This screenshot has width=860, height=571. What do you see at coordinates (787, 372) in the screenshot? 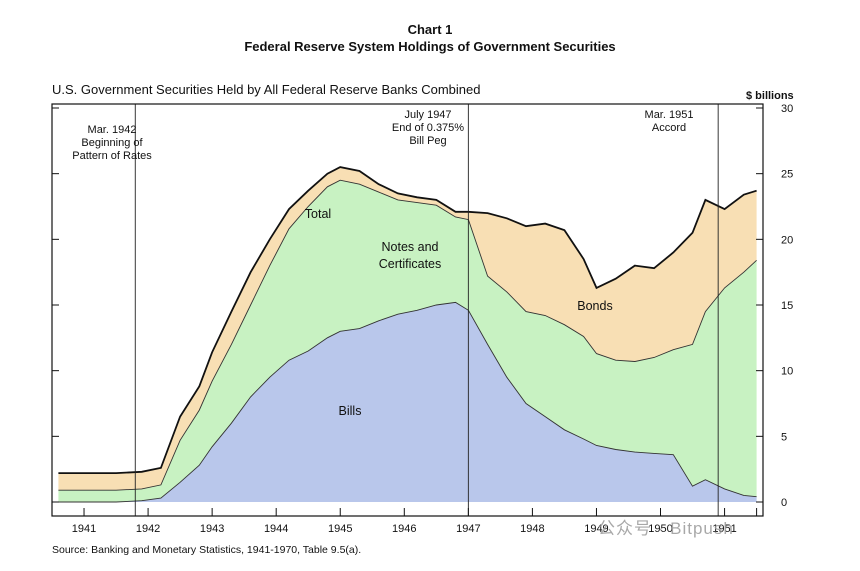
I see `y-tick-label: 10` at bounding box center [787, 372].